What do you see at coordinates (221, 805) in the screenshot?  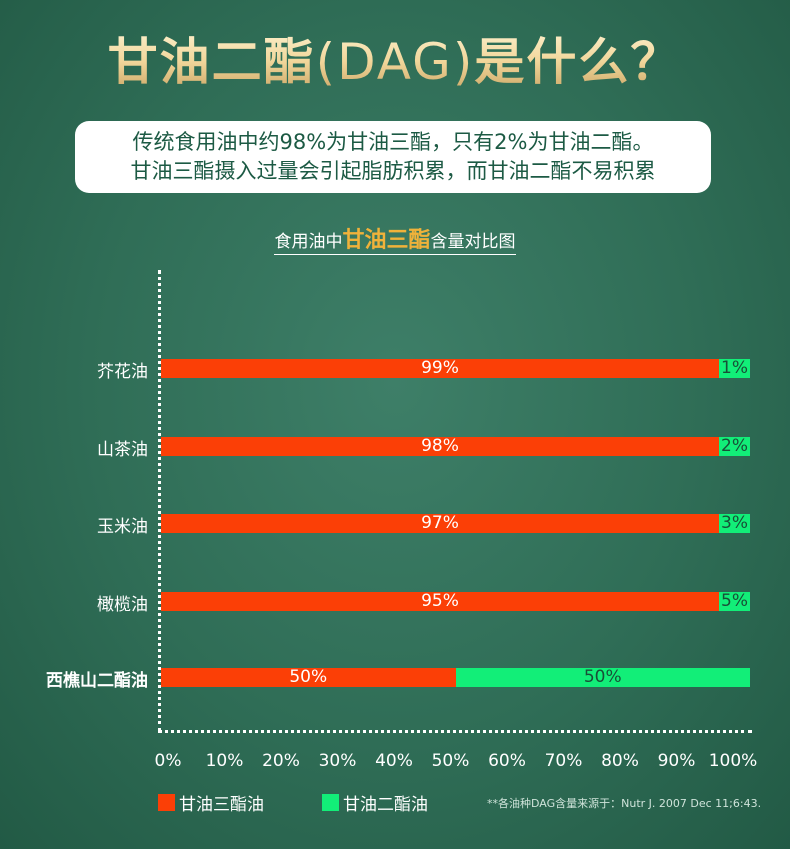 I see `legend-label-tag: 甘油三酯油` at bounding box center [221, 805].